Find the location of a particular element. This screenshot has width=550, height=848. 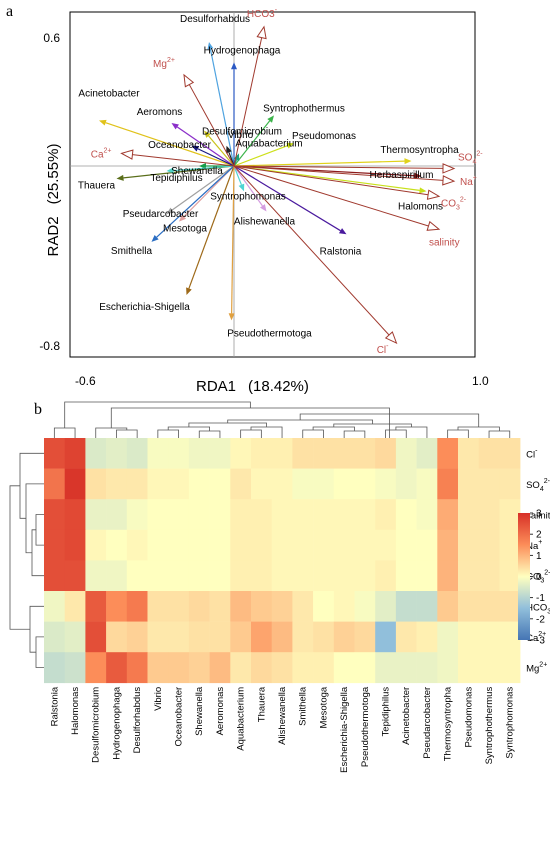

heatmap-cell-mg-pseudomonas is located at coordinates (468, 668).